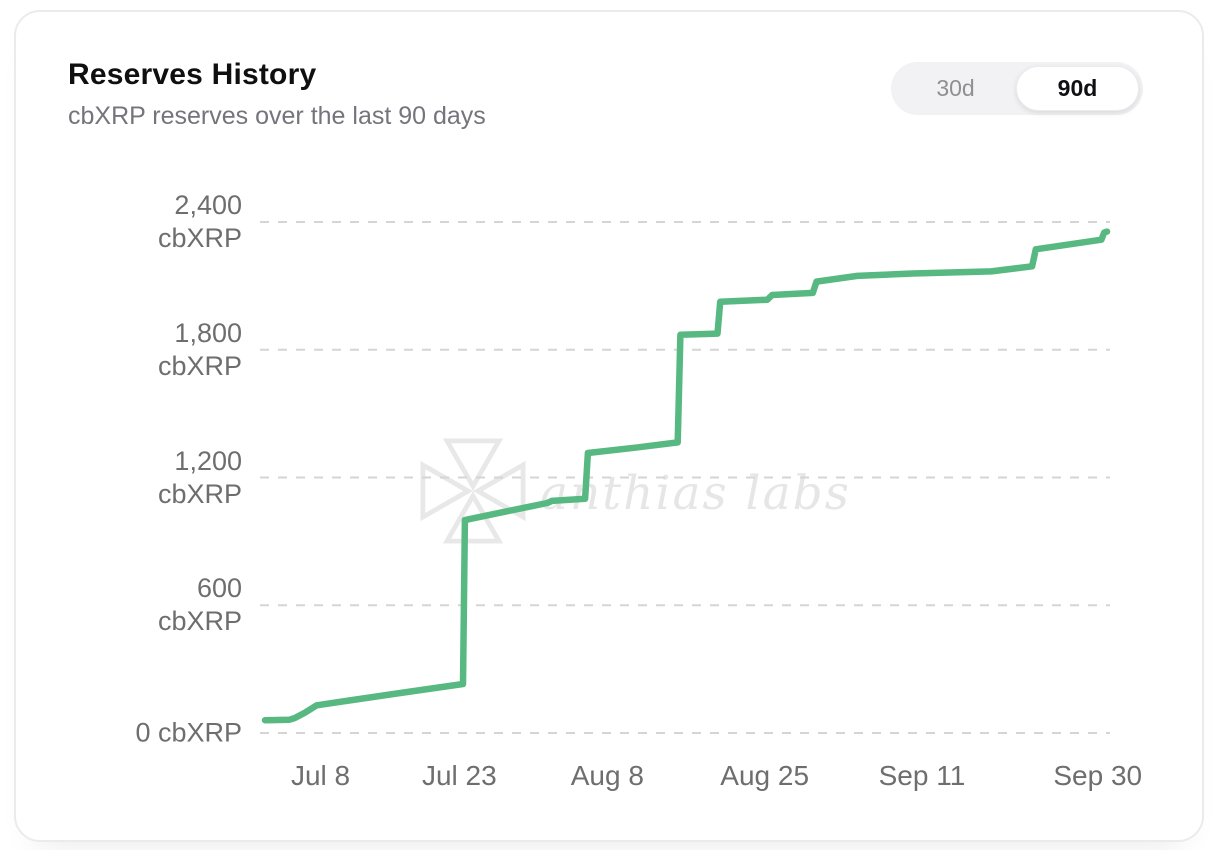 This screenshot has height=850, width=1218. What do you see at coordinates (199, 605) in the screenshot?
I see `y-tick-label-600: 600 cbXRP` at bounding box center [199, 605].